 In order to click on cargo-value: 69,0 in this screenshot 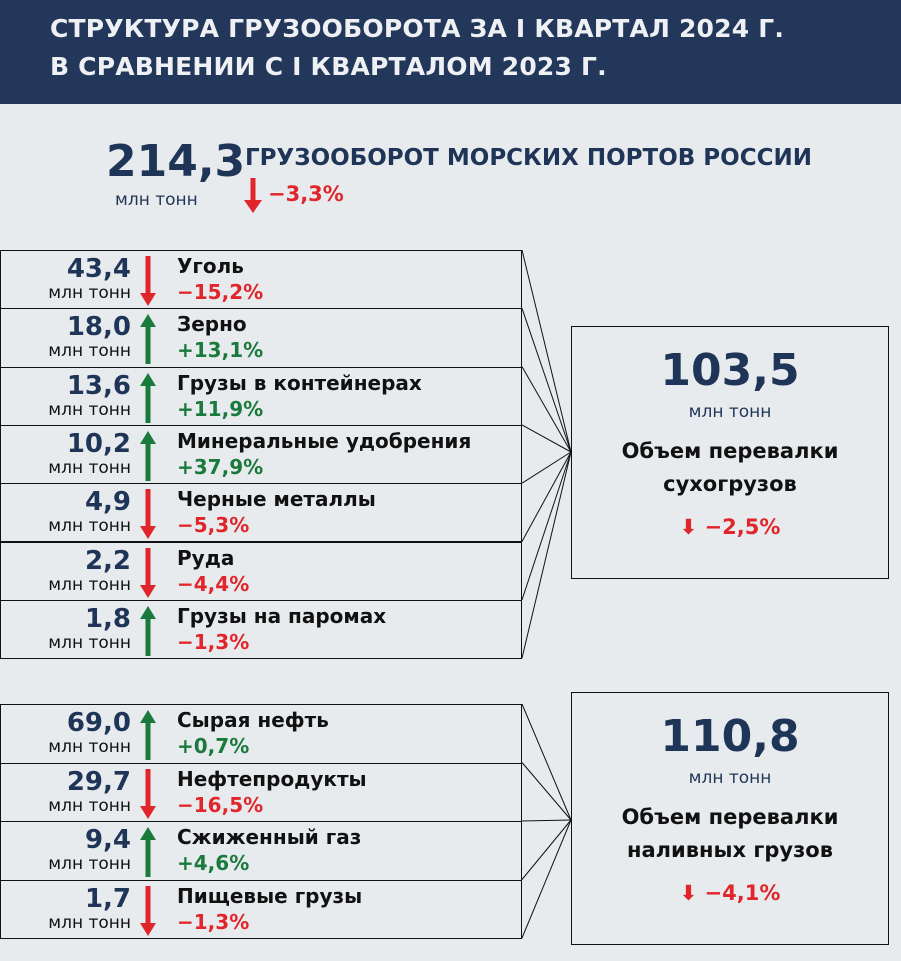, I will do `click(98, 723)`.